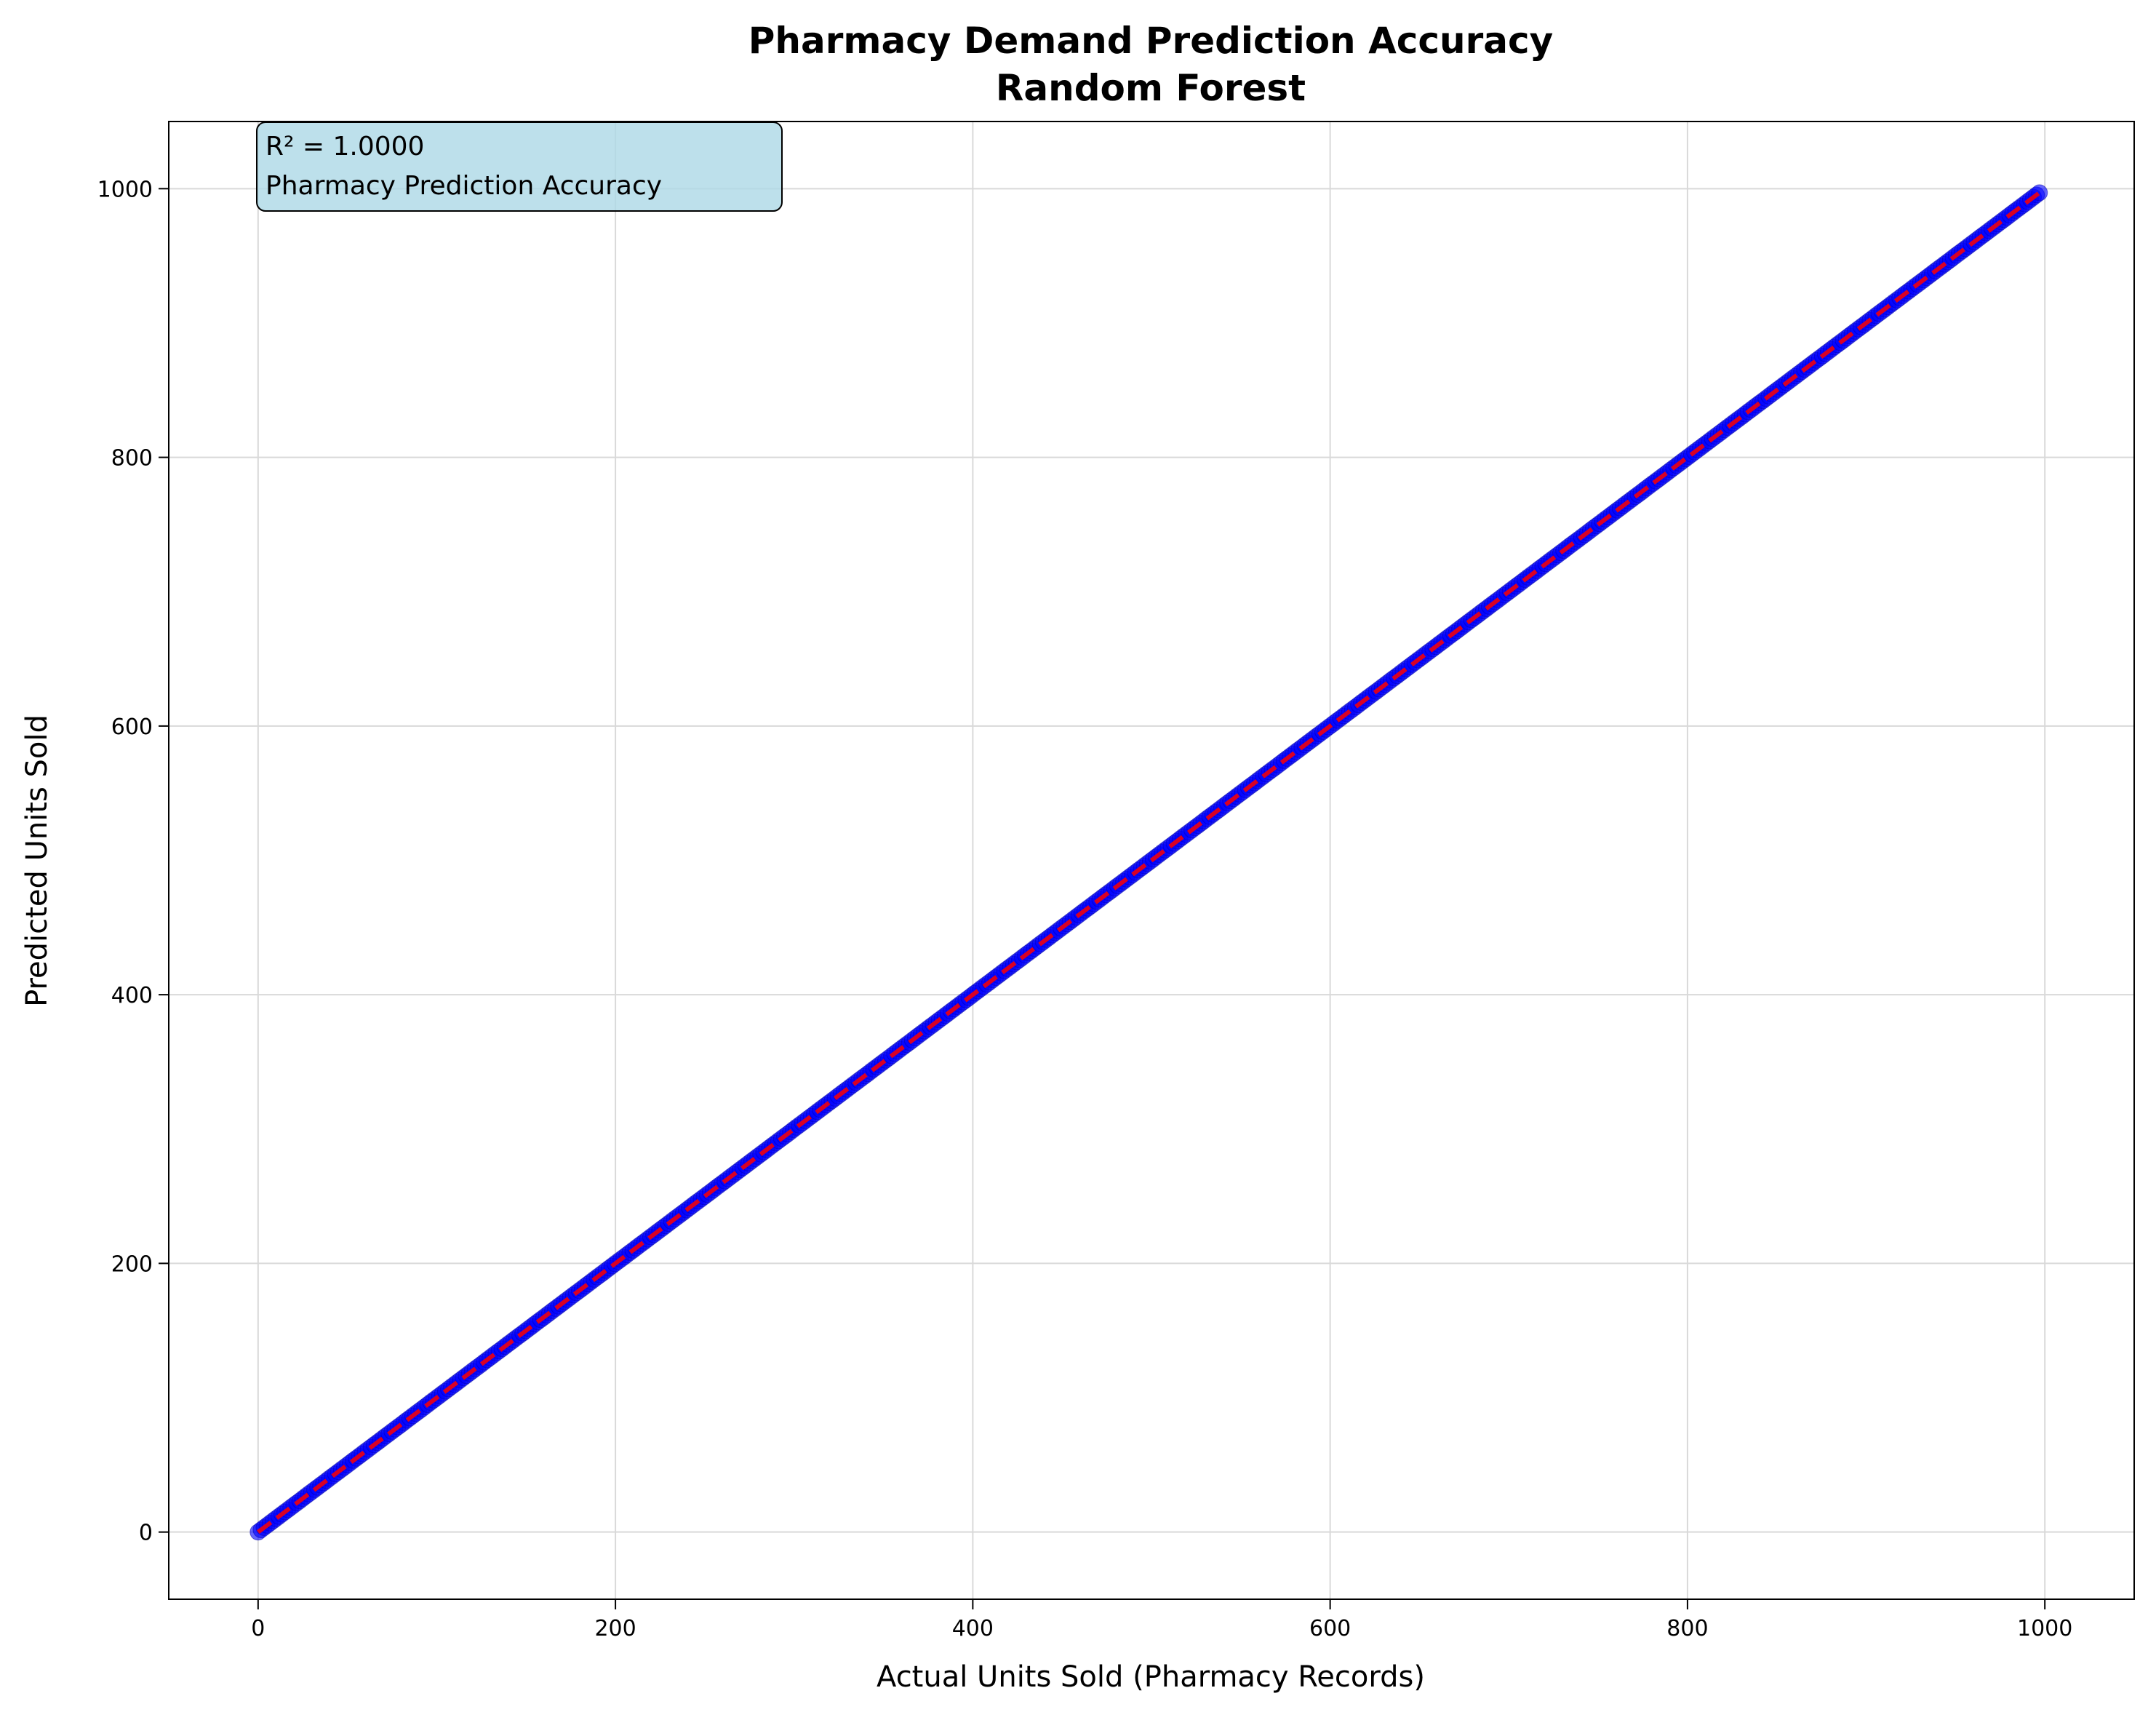  Describe the element at coordinates (344, 147) in the screenshot. I see `annotation-r2: R² = 1.0000` at that location.